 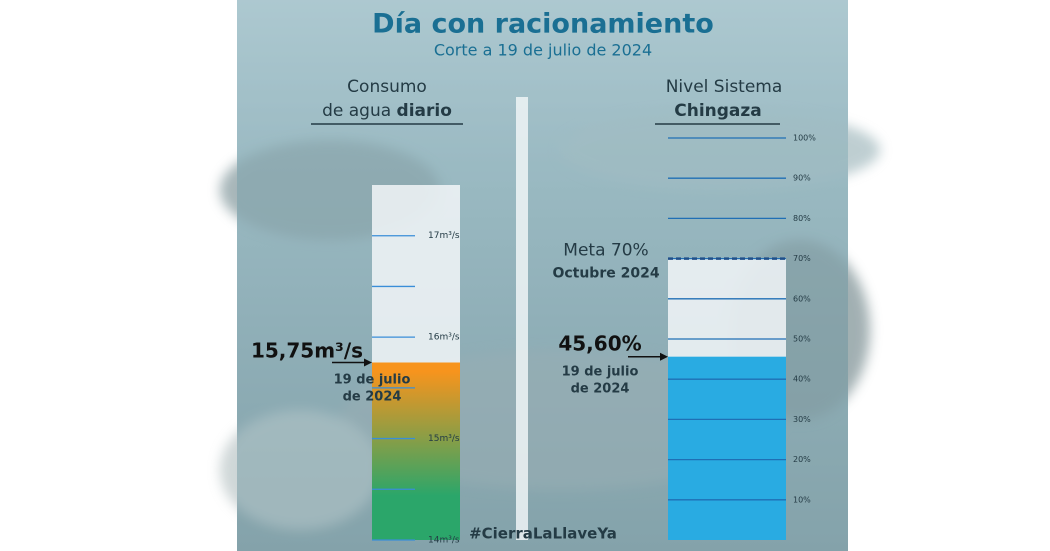 What do you see at coordinates (307, 351) in the screenshot?
I see `value-label: 15,75m³/s` at bounding box center [307, 351].